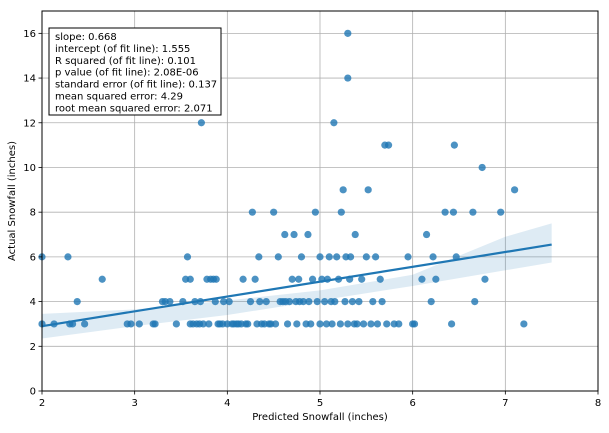  What do you see at coordinates (227, 403) in the screenshot?
I see `x-tick-label: 4` at bounding box center [227, 403].